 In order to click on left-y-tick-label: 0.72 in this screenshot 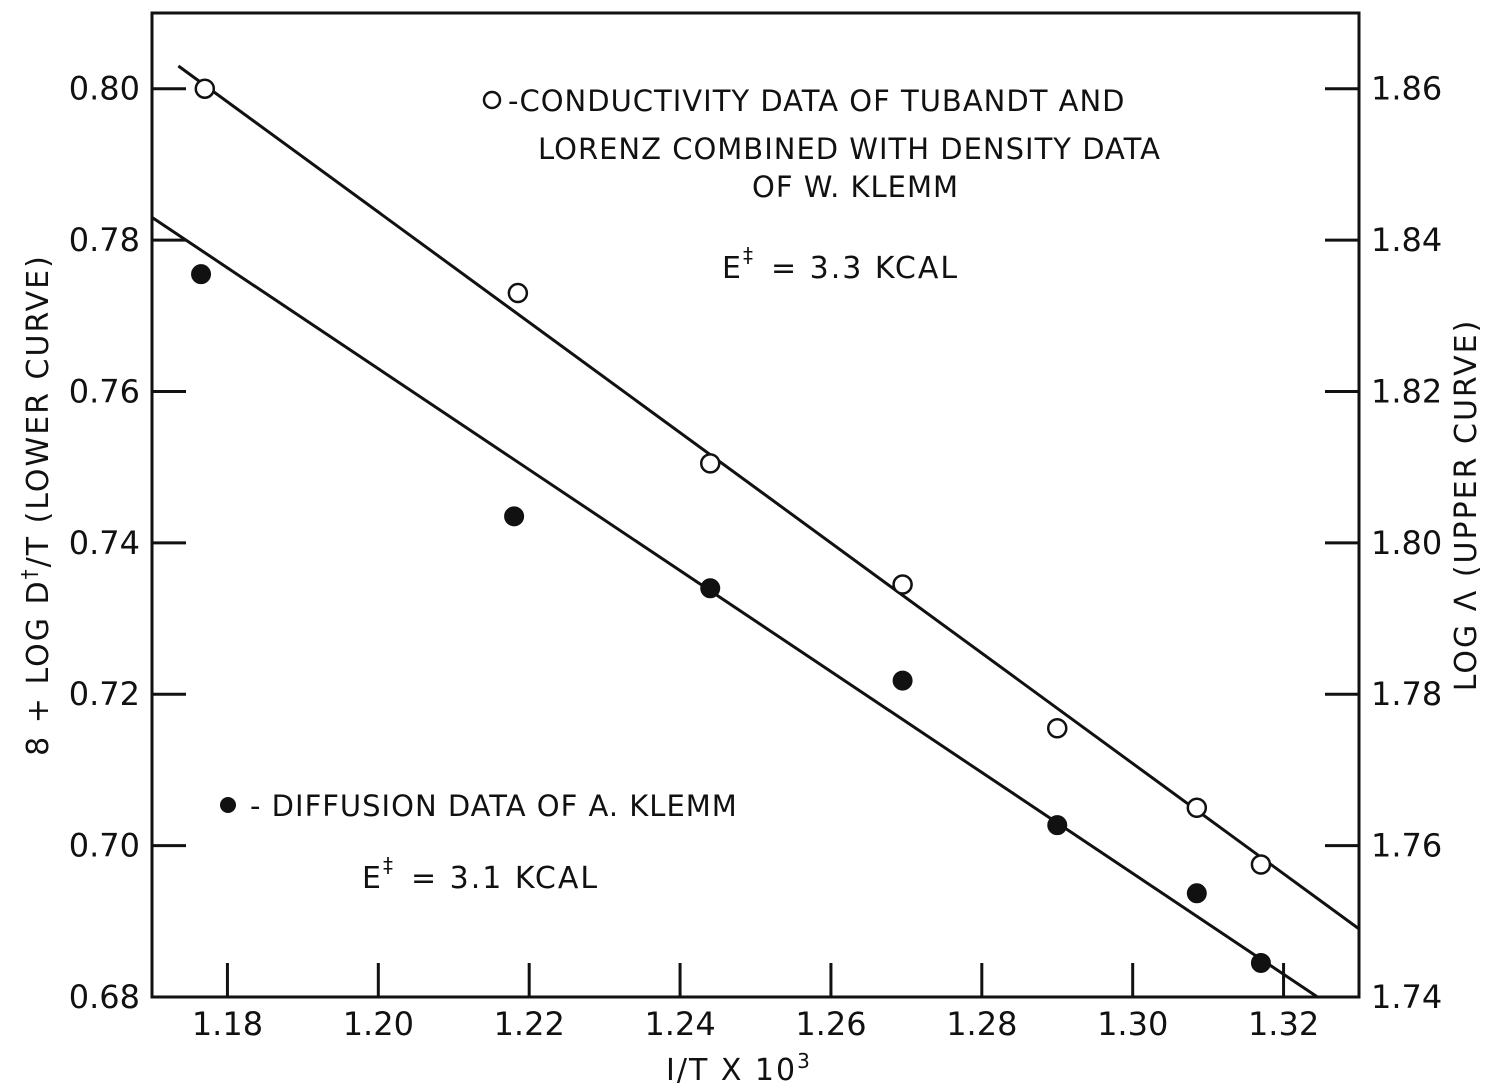, I will do `click(104, 694)`.